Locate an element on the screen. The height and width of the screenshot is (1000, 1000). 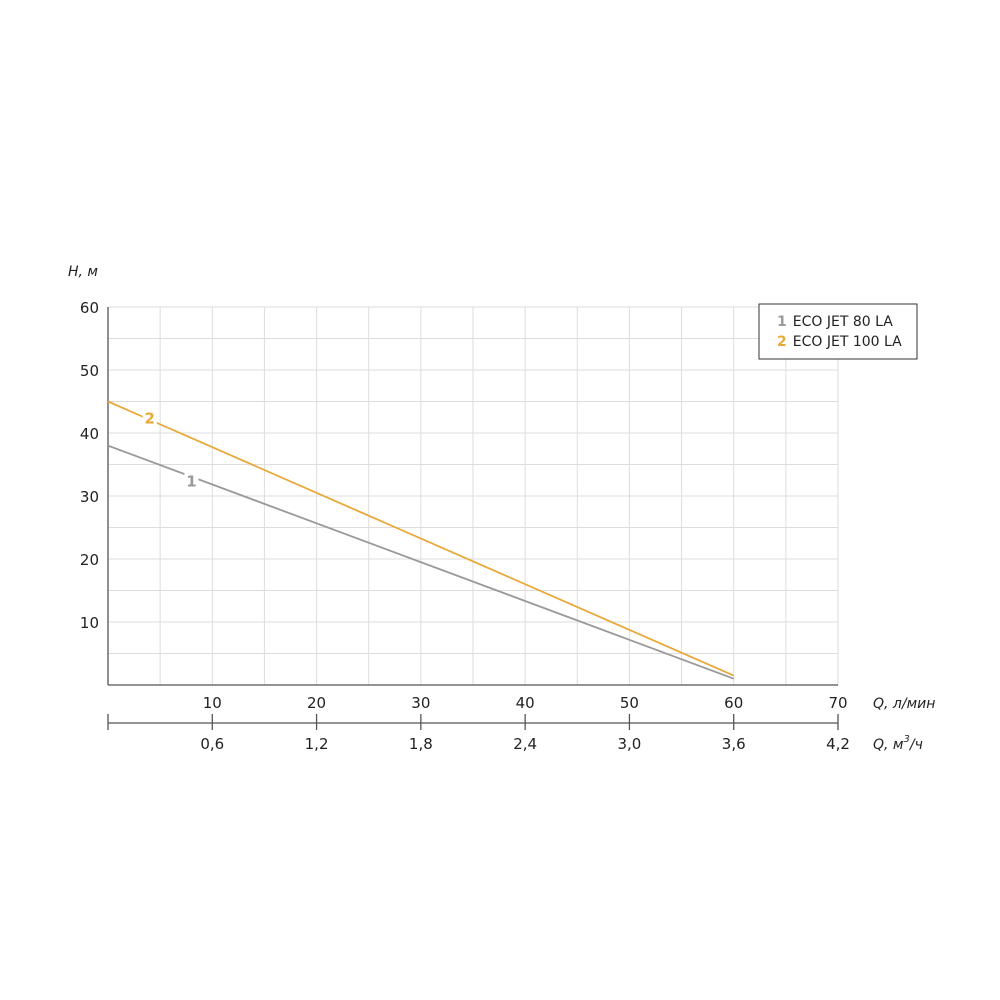
x2-tick-label: 3,6 is located at coordinates (734, 744).